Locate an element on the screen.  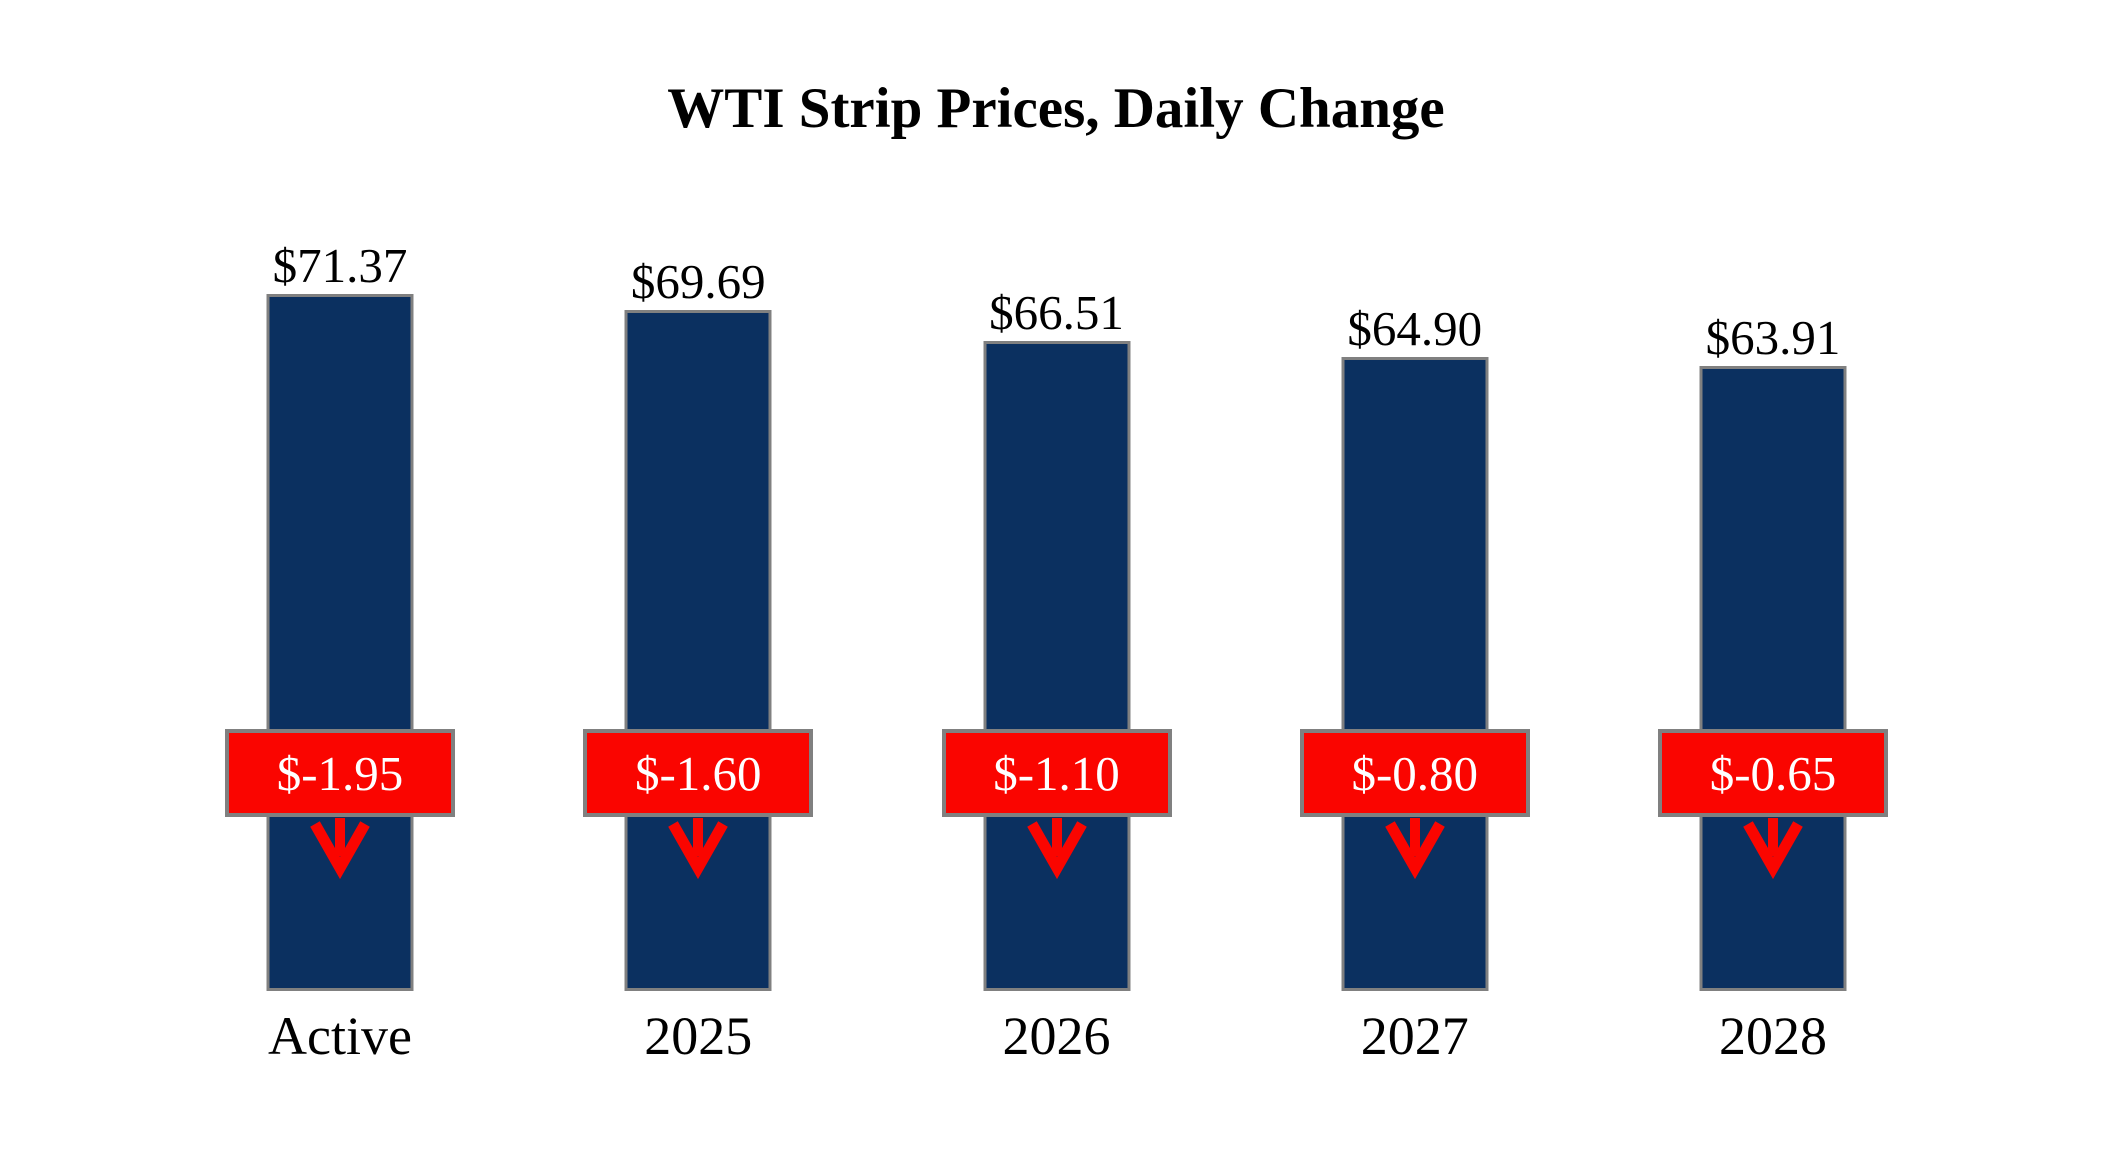
price-label: $64.90 is located at coordinates (1415, 328).